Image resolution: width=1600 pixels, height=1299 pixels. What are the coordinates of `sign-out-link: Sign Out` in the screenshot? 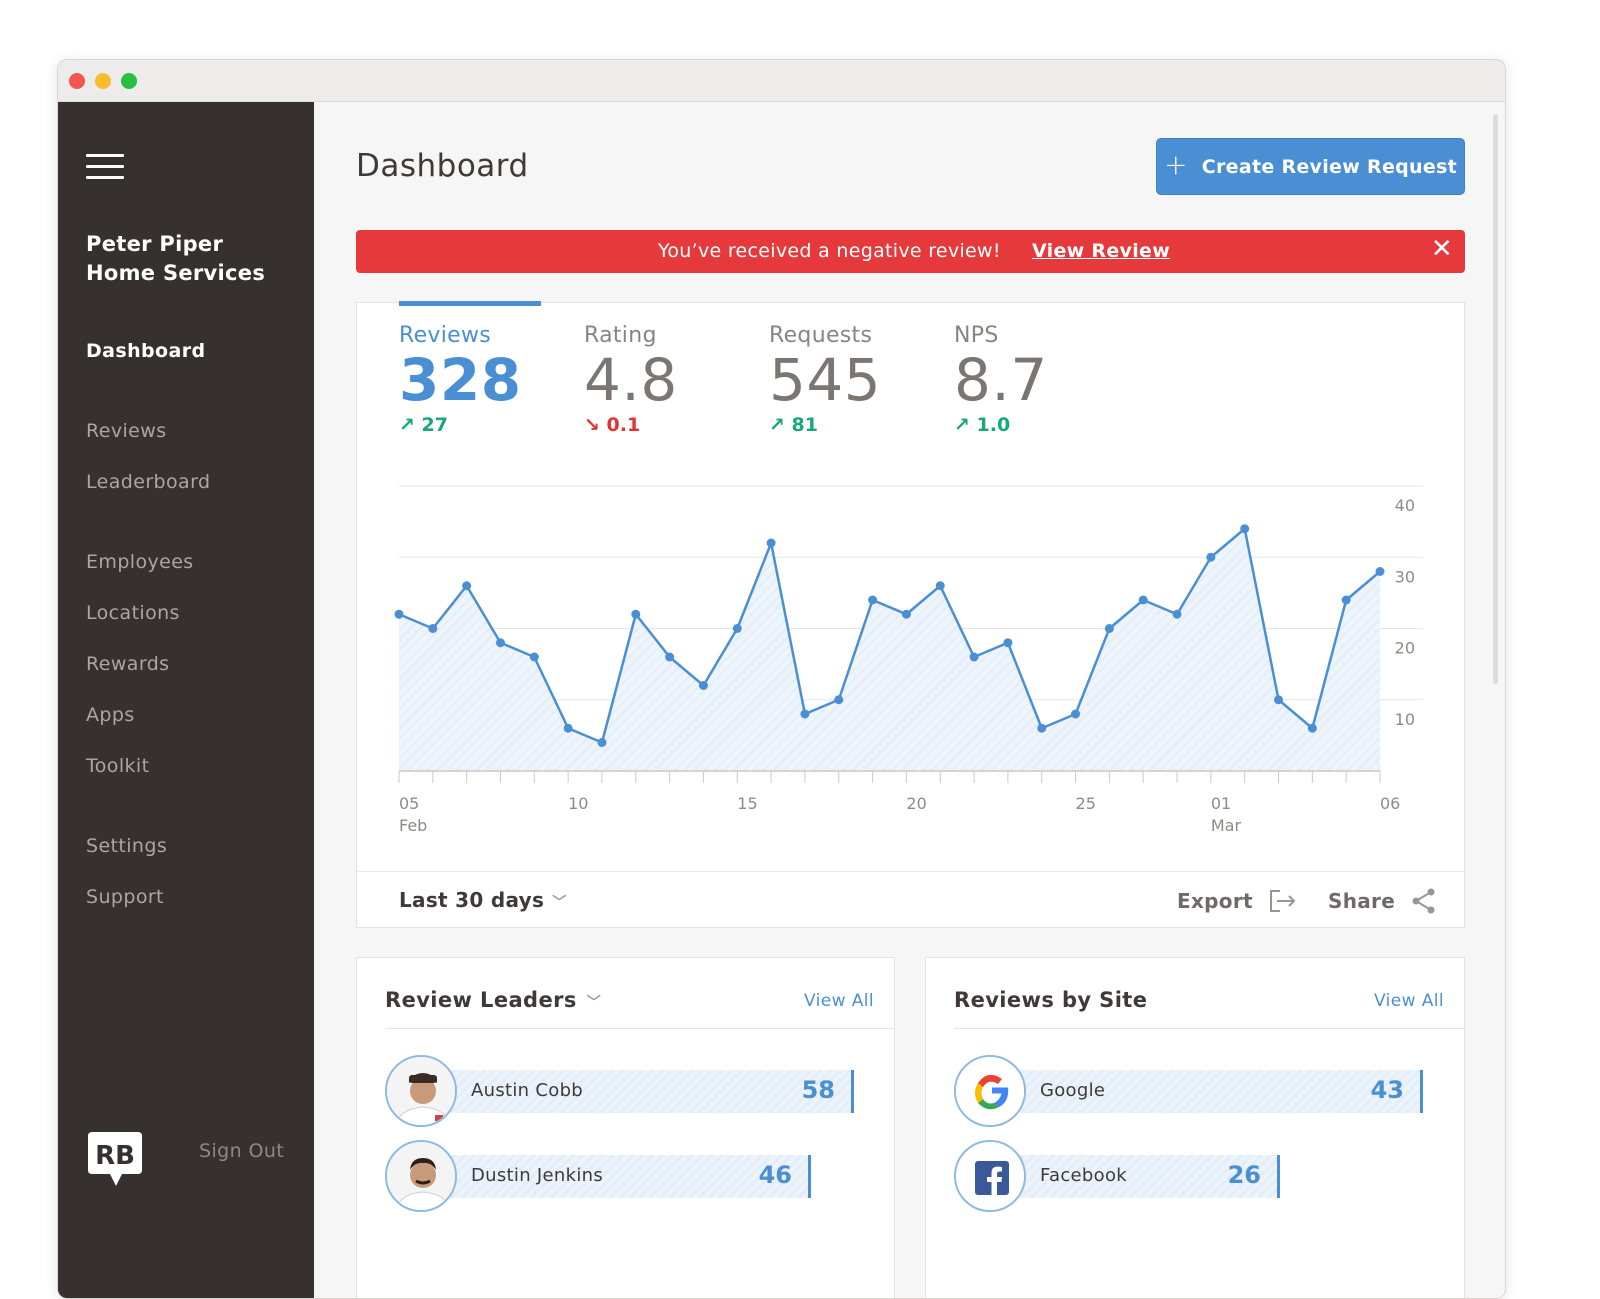 It's located at (242, 1151).